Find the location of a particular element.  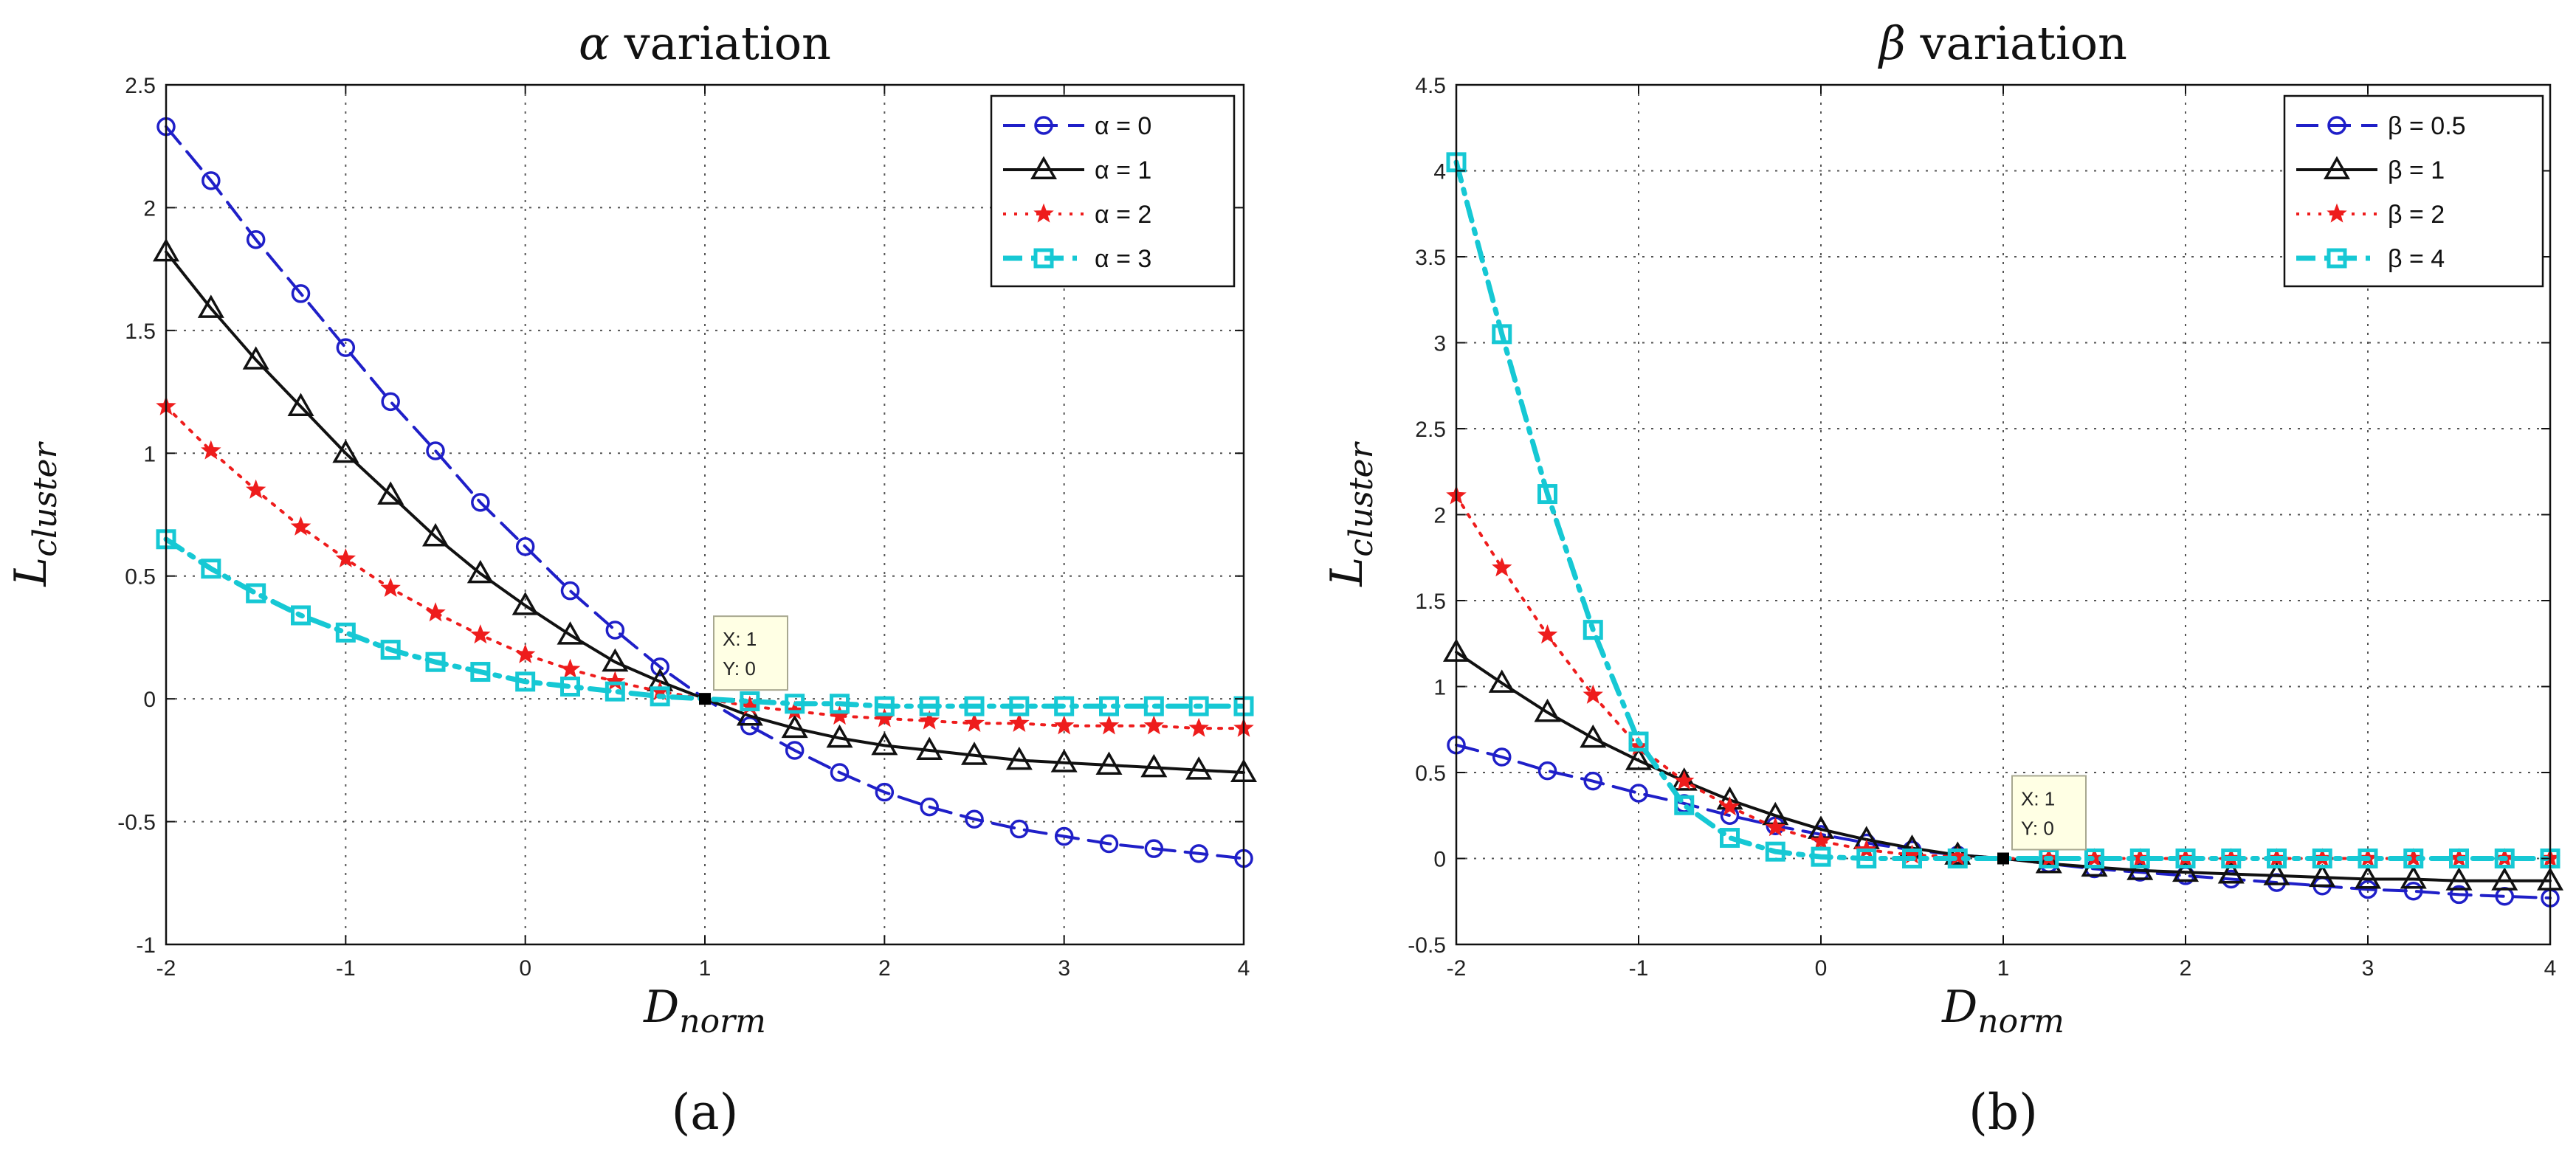

y-tick-label: 1 is located at coordinates (1440, 688).